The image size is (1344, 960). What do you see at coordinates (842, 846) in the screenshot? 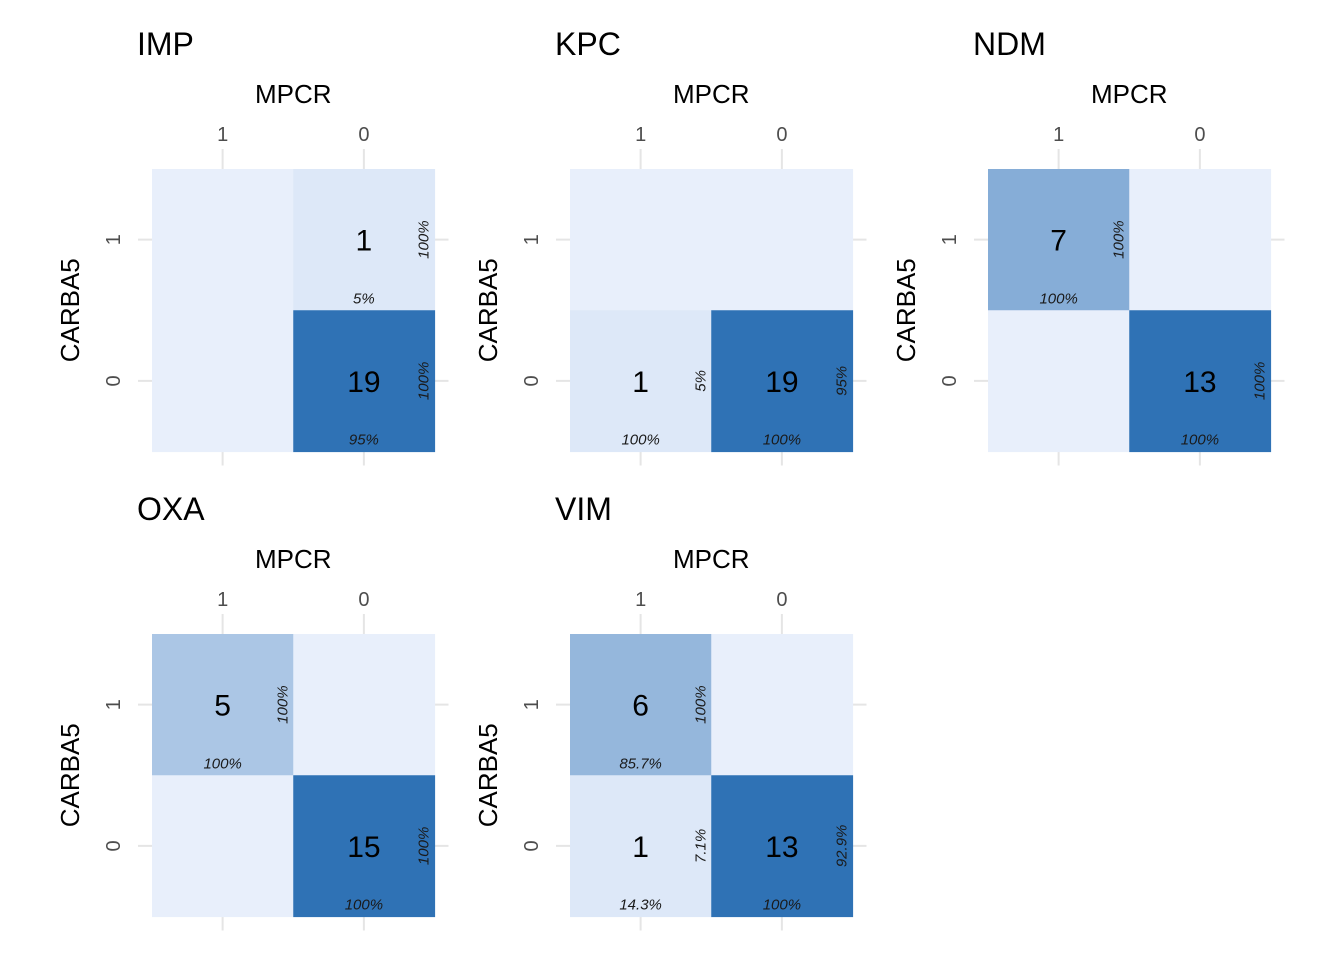
I see `row-percent-label: 92.9%` at bounding box center [842, 846].